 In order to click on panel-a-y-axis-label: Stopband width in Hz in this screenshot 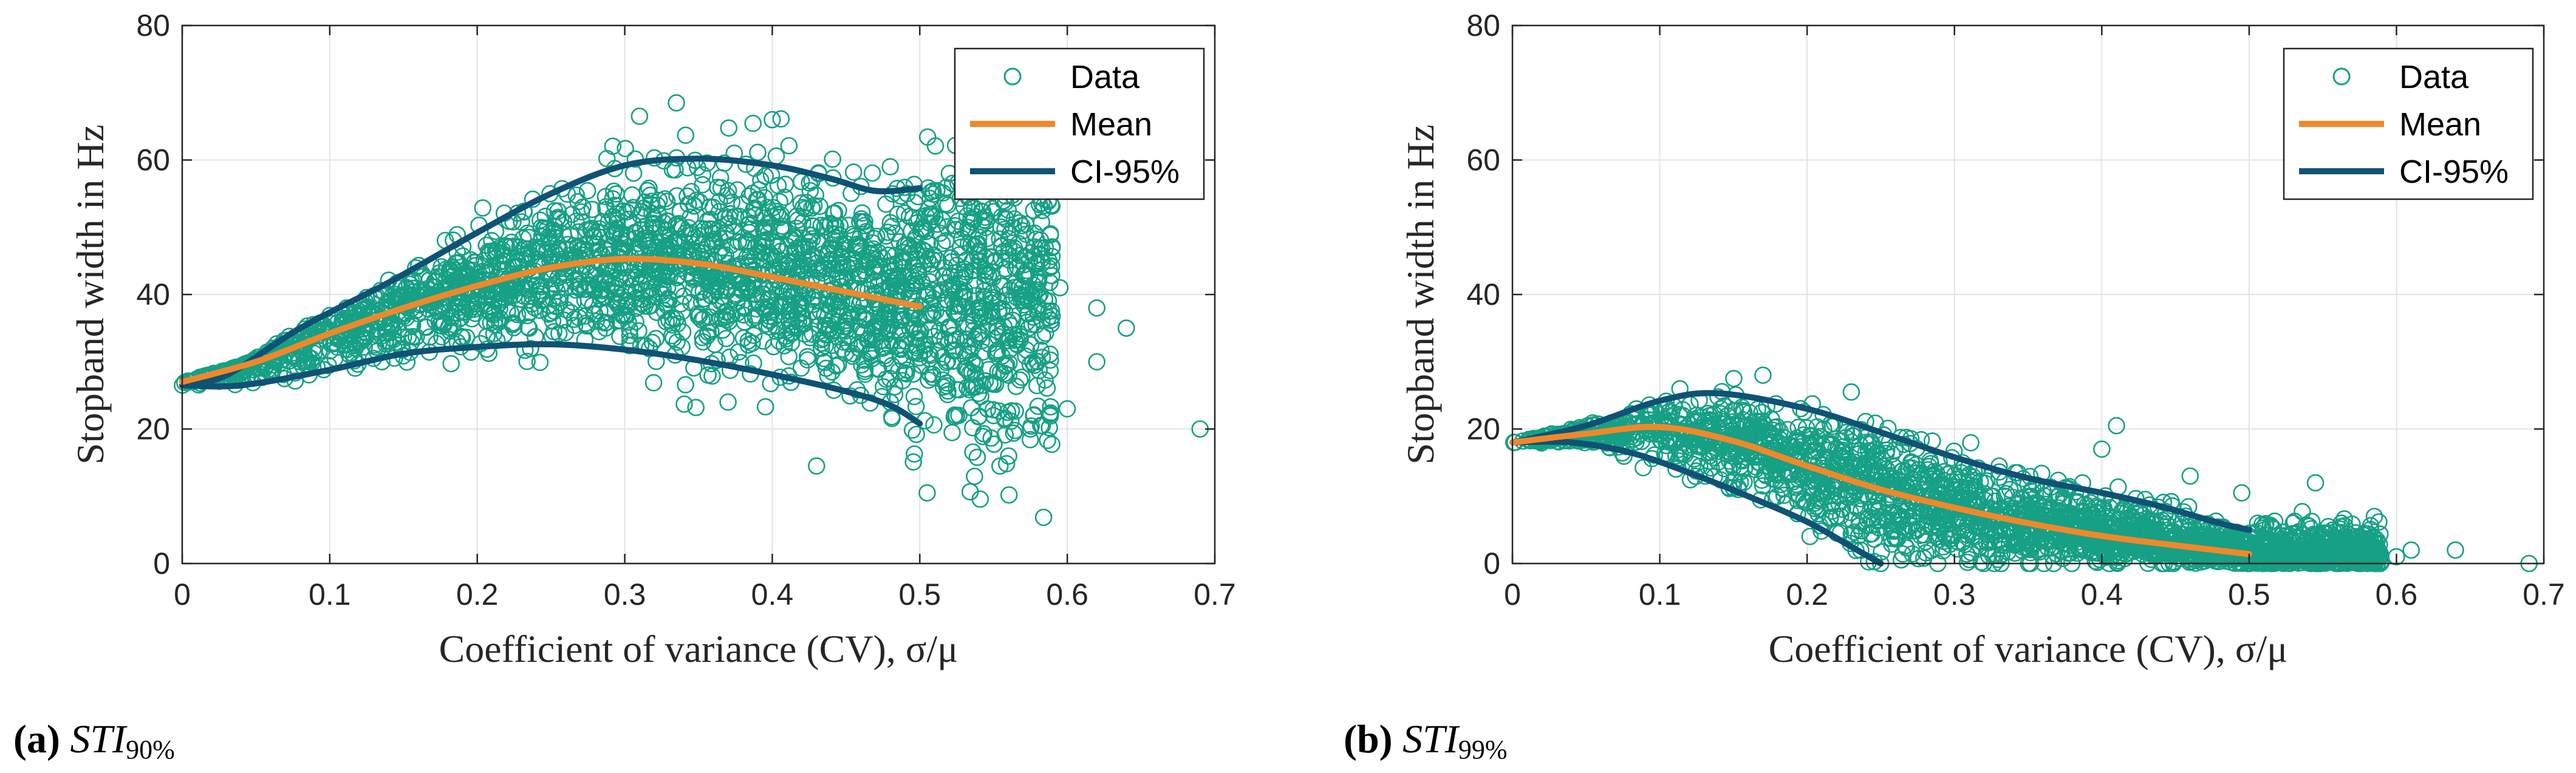, I will do `click(90, 294)`.